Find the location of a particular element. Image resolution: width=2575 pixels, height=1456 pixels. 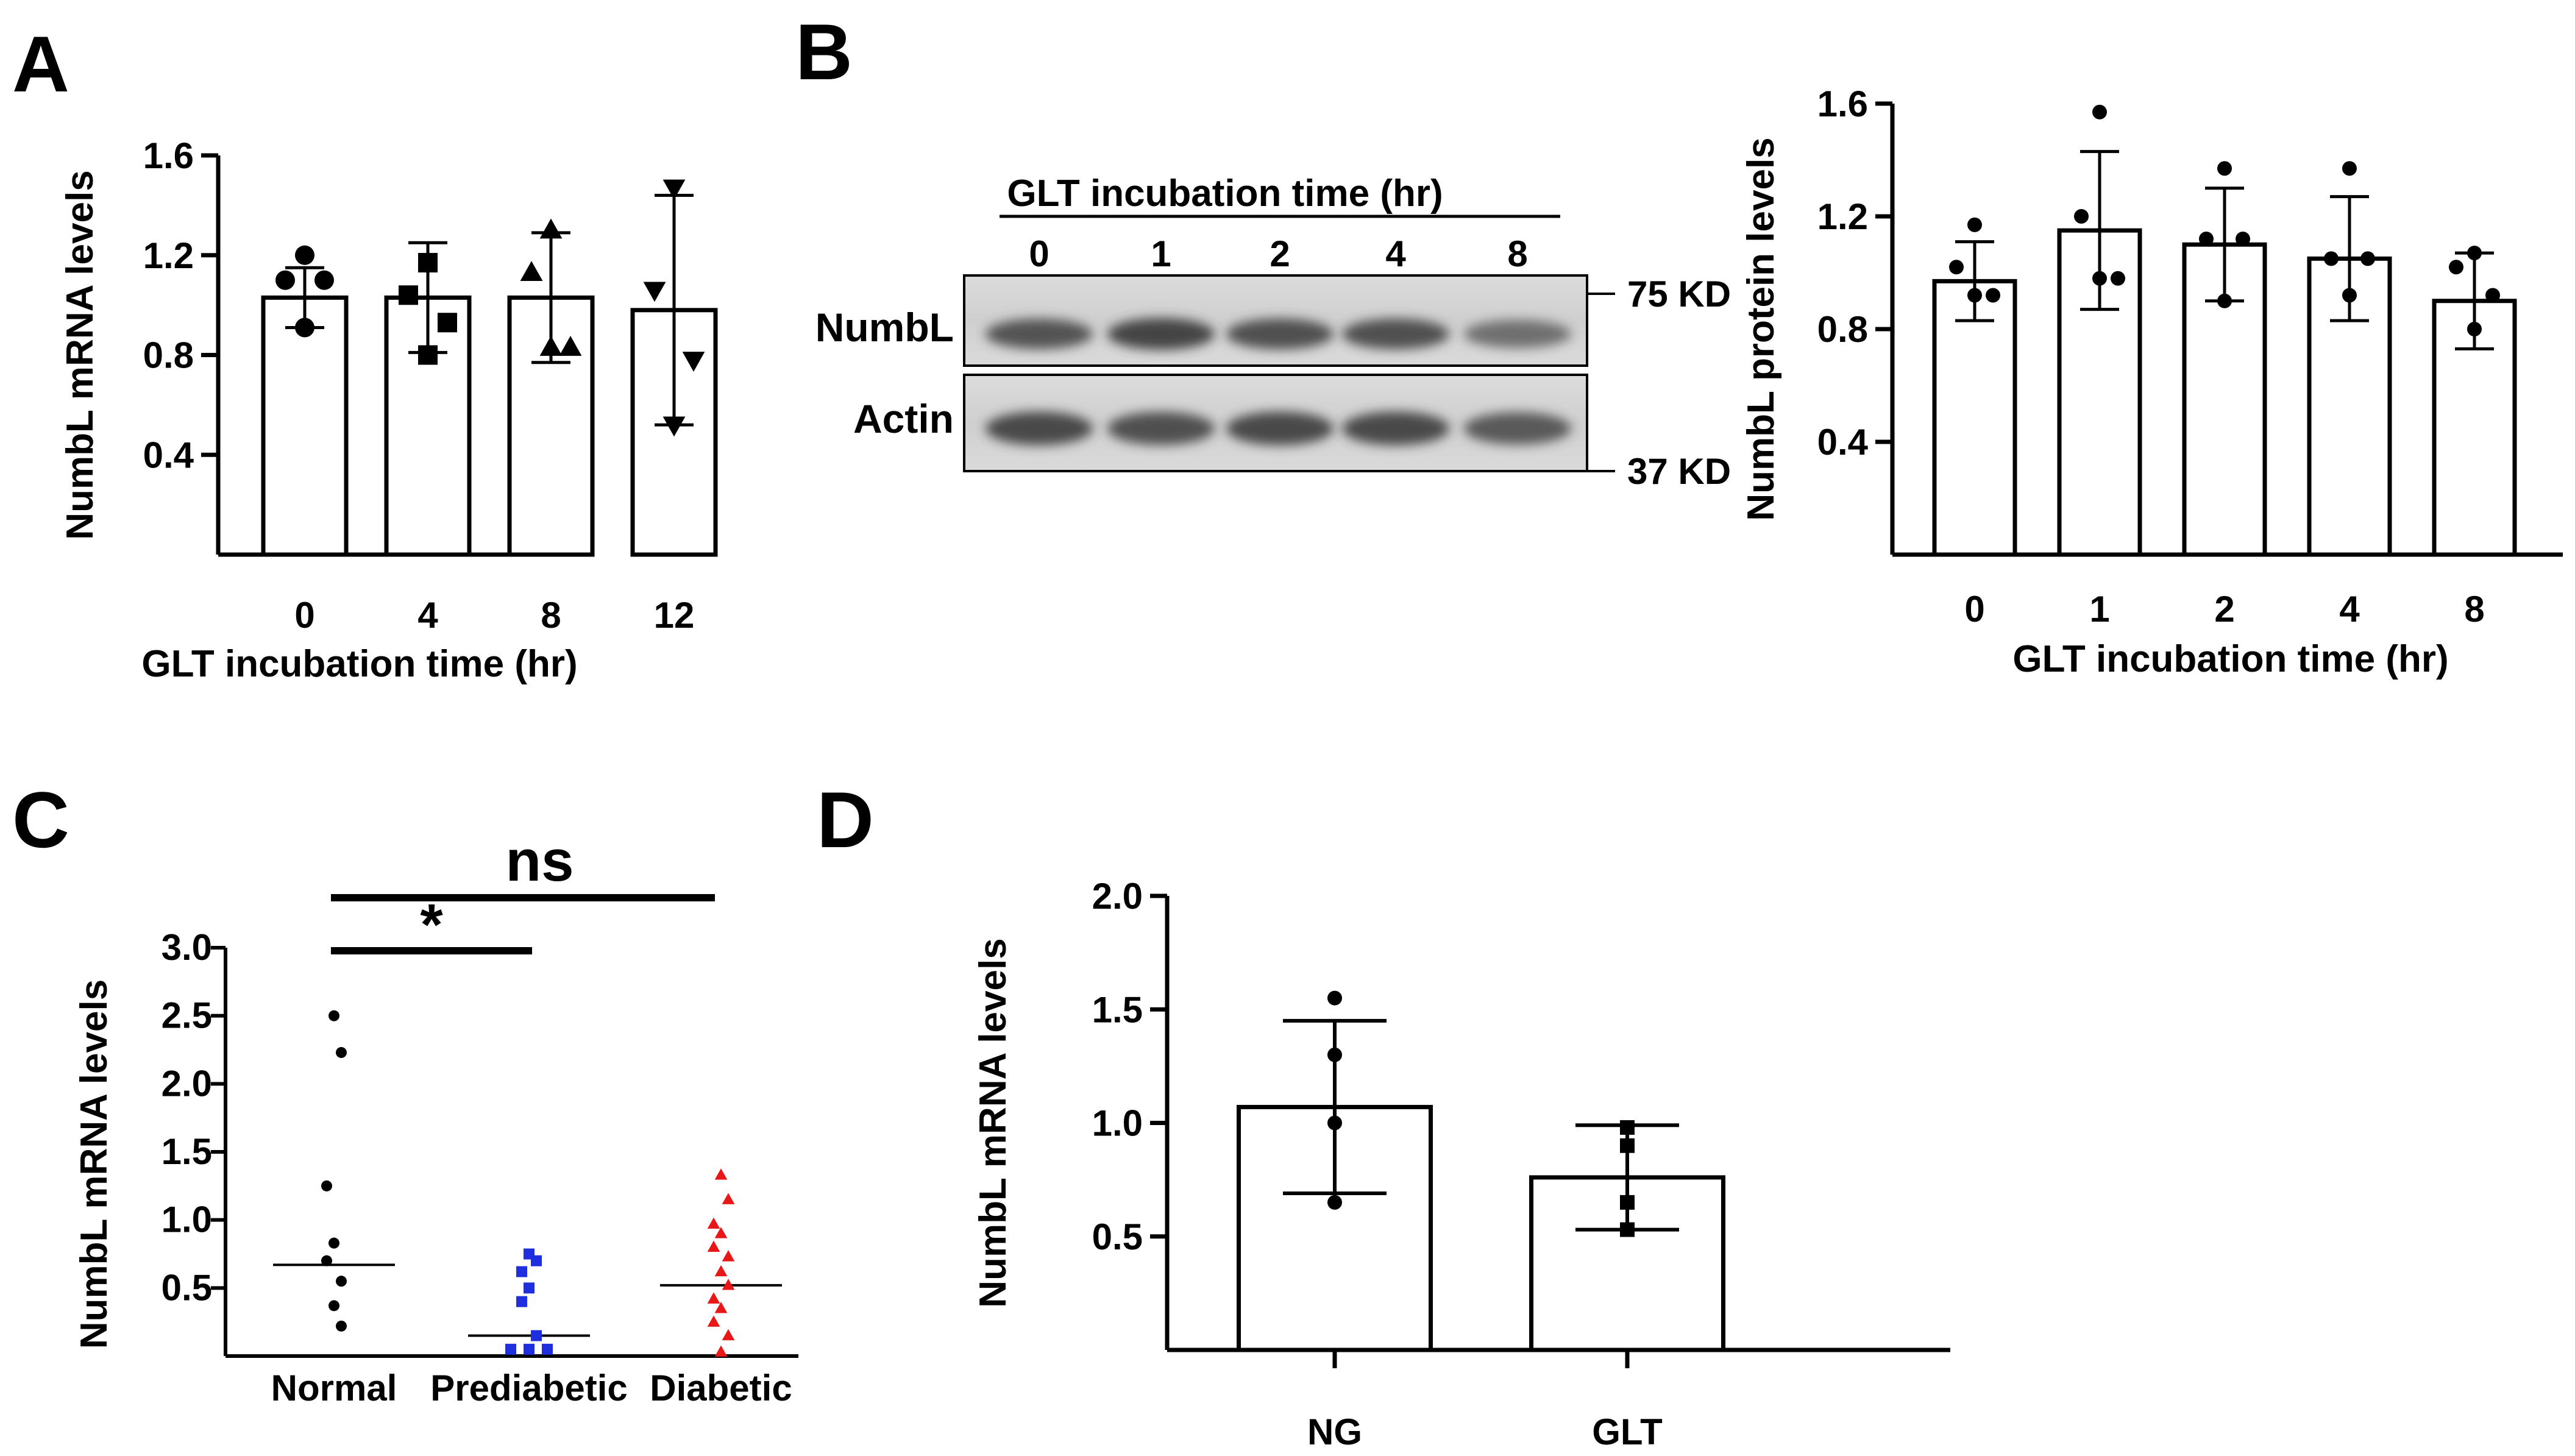

x-tick-label-2: 2 is located at coordinates (2224, 609).